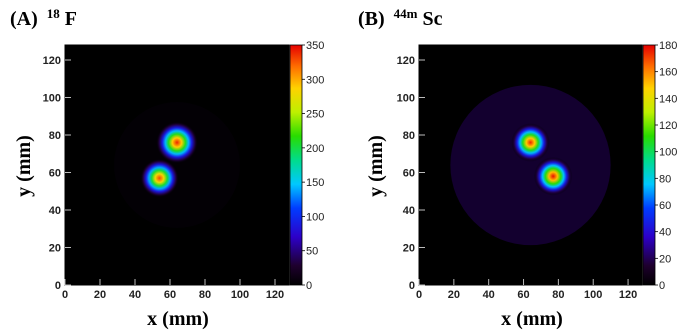 The width and height of the screenshot is (680, 330). Describe the element at coordinates (54, 13) in the screenshot. I see `panel-a-isotope-mass: 18` at that location.